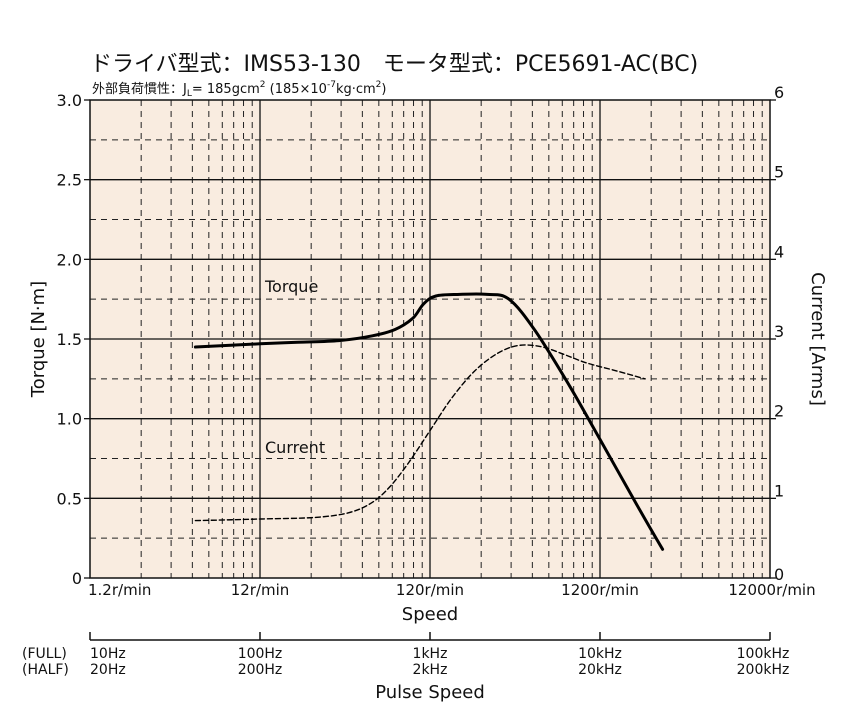 This screenshot has height=724, width=850. I want to click on y-right-tick-label: 4, so click(779, 251).